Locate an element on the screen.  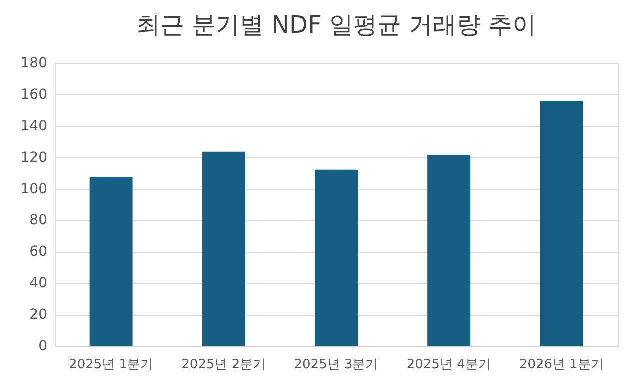
y-tick-label: 80 is located at coordinates (39, 220).